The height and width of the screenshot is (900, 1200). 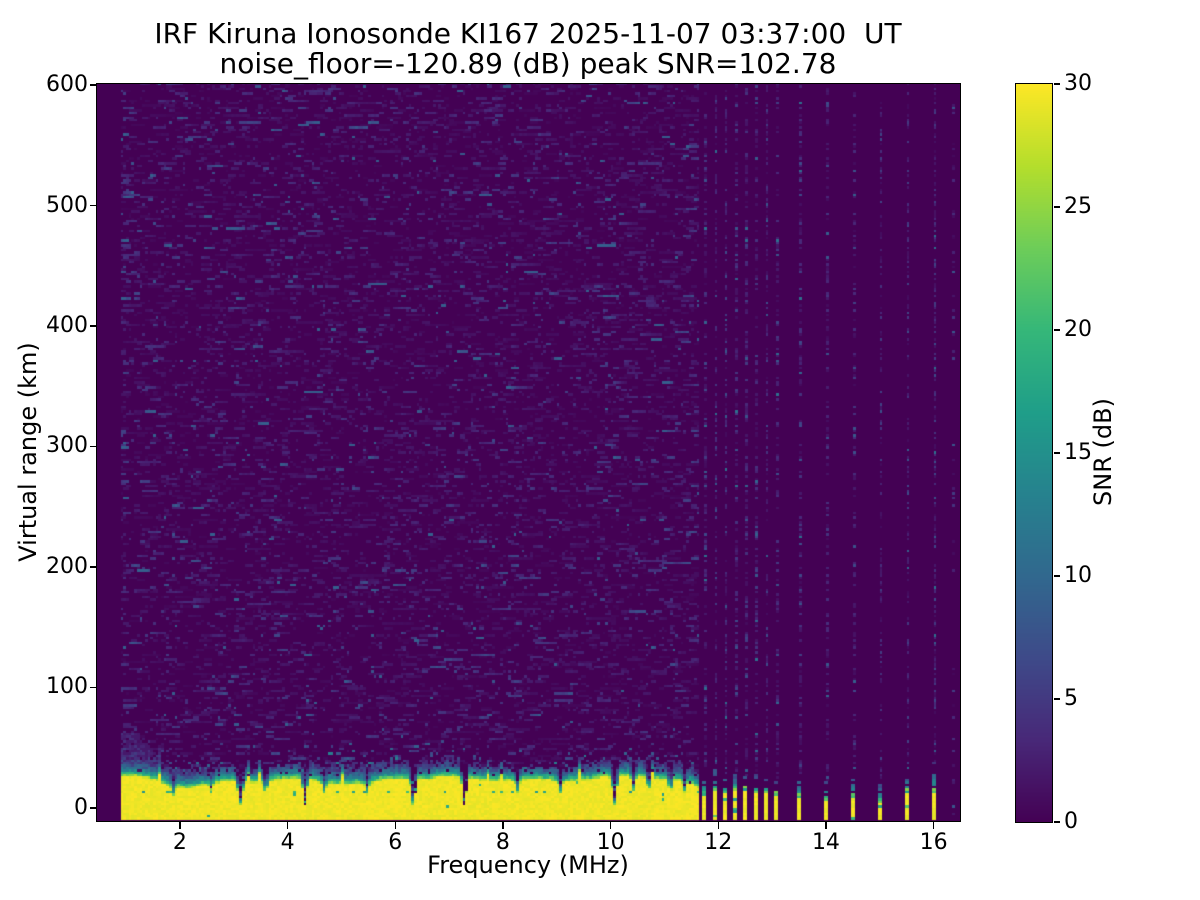 What do you see at coordinates (1078, 206) in the screenshot?
I see `colorbar-tick-label: 25` at bounding box center [1078, 206].